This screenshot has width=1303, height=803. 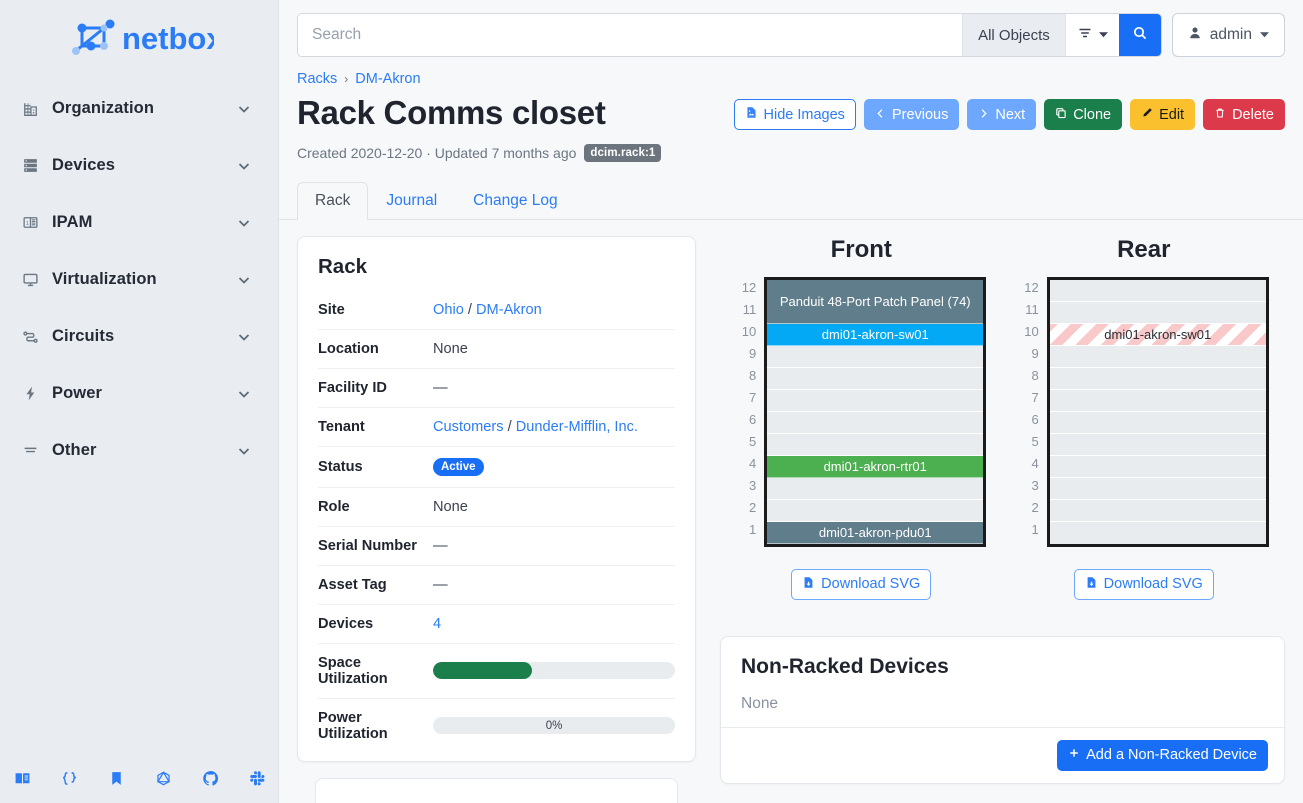 I want to click on search-filter-button, so click(x=1091, y=35).